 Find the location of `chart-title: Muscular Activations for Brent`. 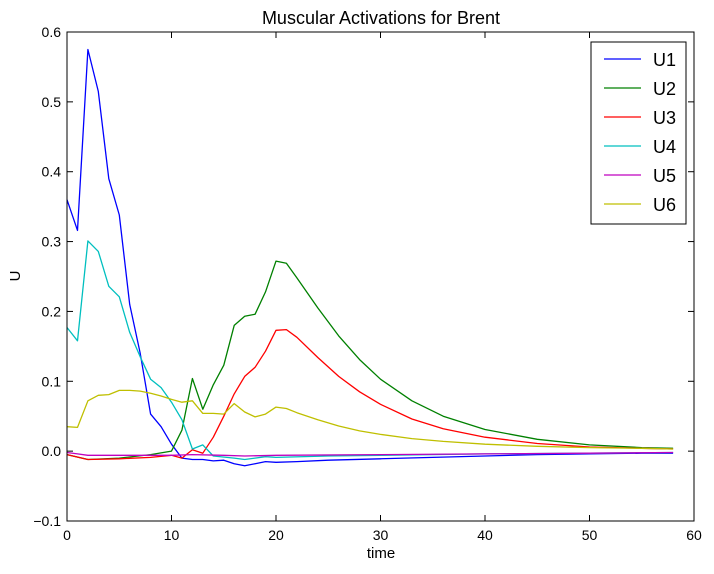

chart-title: Muscular Activations for Brent is located at coordinates (381, 18).